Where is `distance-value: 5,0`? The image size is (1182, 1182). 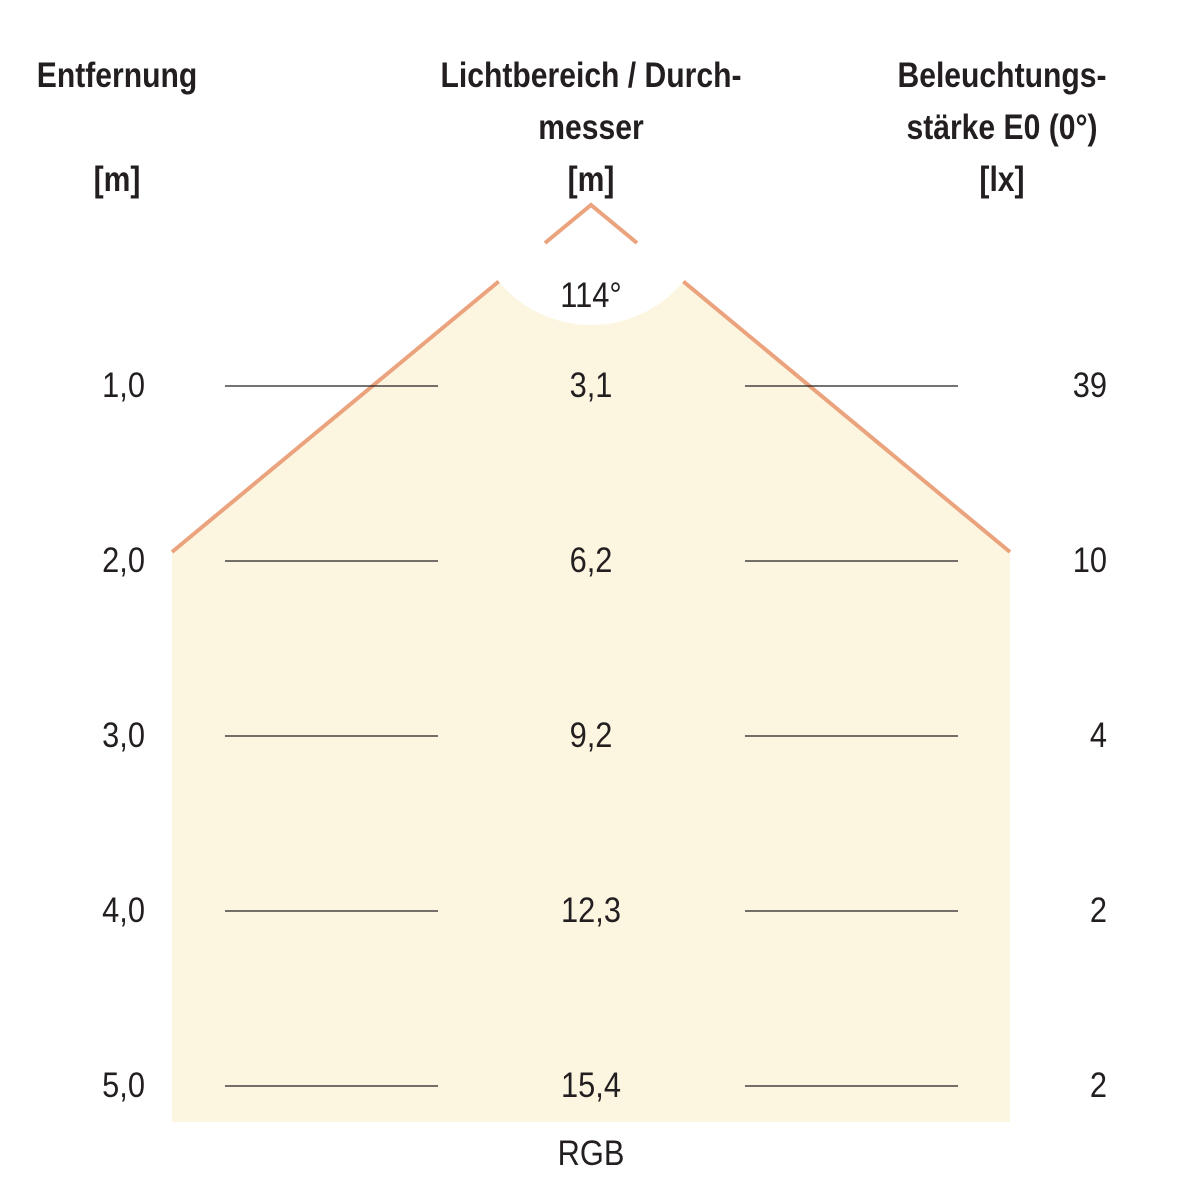 distance-value: 5,0 is located at coordinates (123, 1085).